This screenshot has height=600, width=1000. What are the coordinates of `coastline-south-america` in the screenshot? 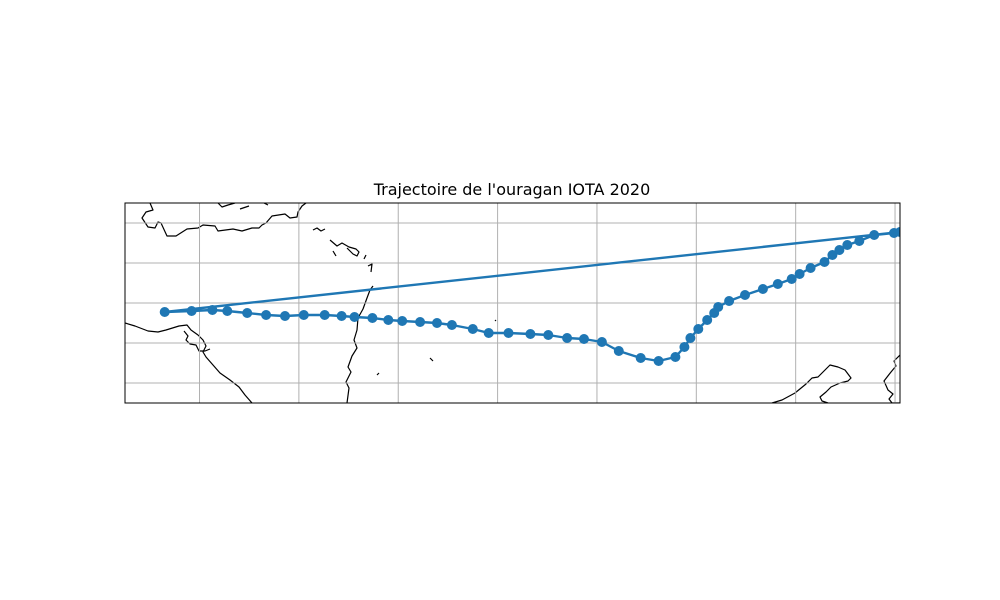 It's located at (359, 344).